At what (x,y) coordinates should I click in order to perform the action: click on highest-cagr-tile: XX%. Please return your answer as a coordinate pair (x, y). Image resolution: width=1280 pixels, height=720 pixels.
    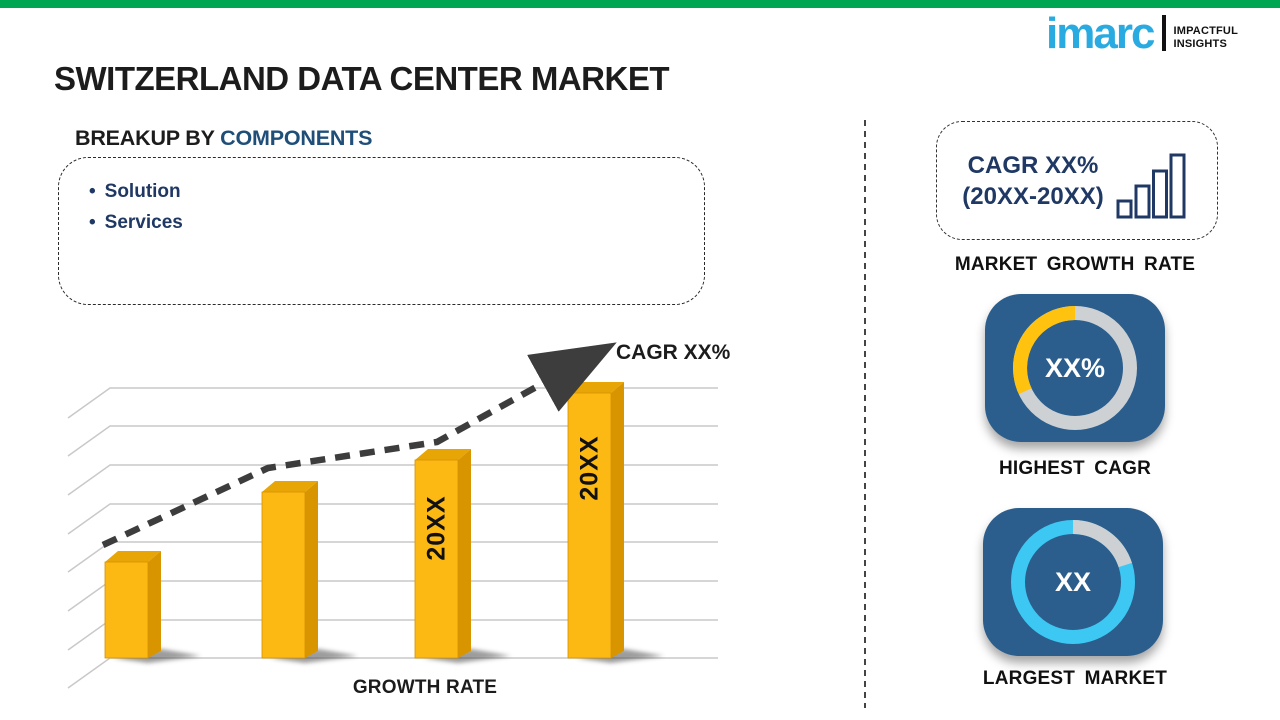
    Looking at the image, I should click on (1075, 368).